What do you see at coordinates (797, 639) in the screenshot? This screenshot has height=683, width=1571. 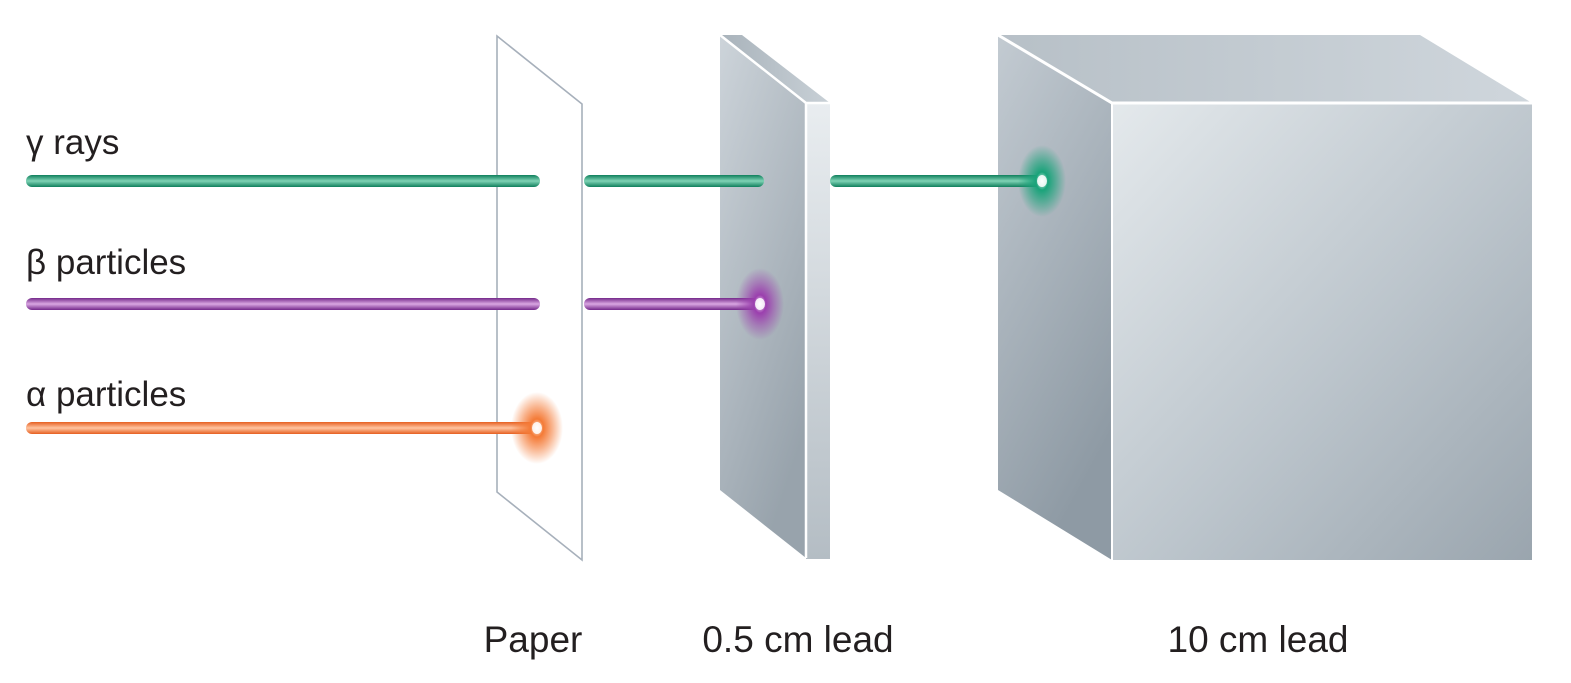 I see `thin-lead-label: 0.5 cm lead` at bounding box center [797, 639].